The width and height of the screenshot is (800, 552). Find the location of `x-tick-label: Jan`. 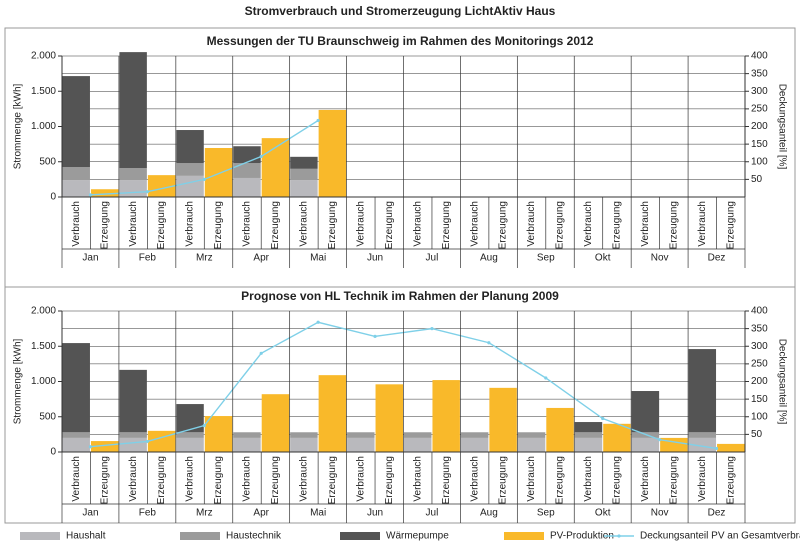

x-tick-label: Jan is located at coordinates (90, 258).